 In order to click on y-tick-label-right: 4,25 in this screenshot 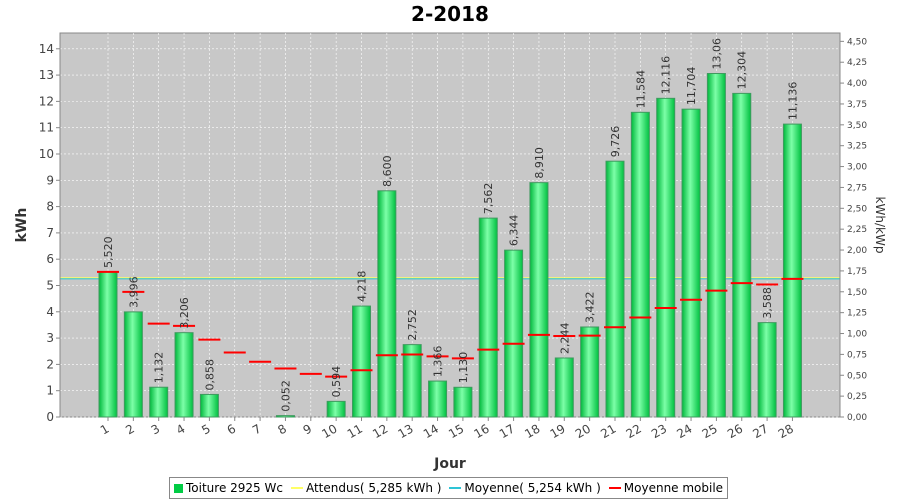, I will do `click(857, 63)`.